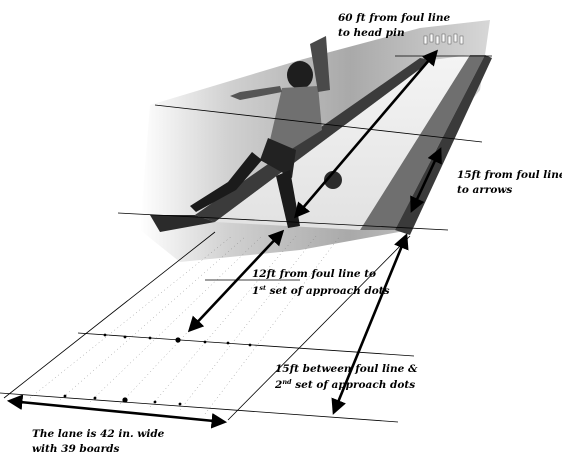  Describe the element at coordinates (117, 411) in the screenshot. I see `arrow-lane-width` at that location.